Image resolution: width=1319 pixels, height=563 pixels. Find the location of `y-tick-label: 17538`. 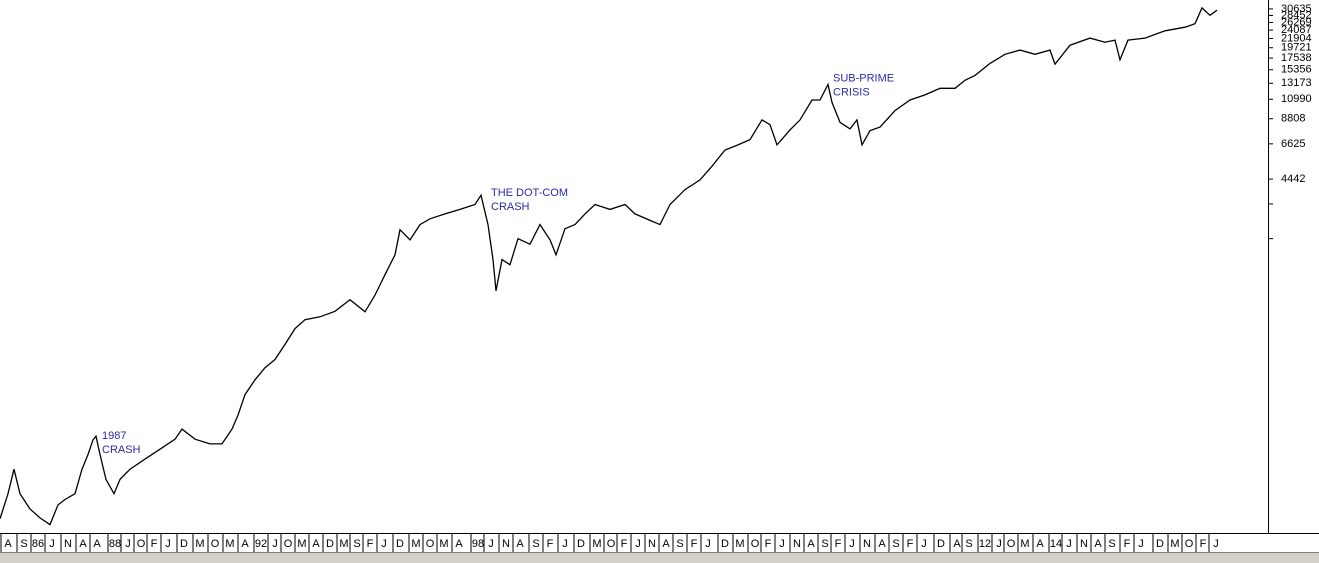

y-tick-label: 17538 is located at coordinates (1296, 58).